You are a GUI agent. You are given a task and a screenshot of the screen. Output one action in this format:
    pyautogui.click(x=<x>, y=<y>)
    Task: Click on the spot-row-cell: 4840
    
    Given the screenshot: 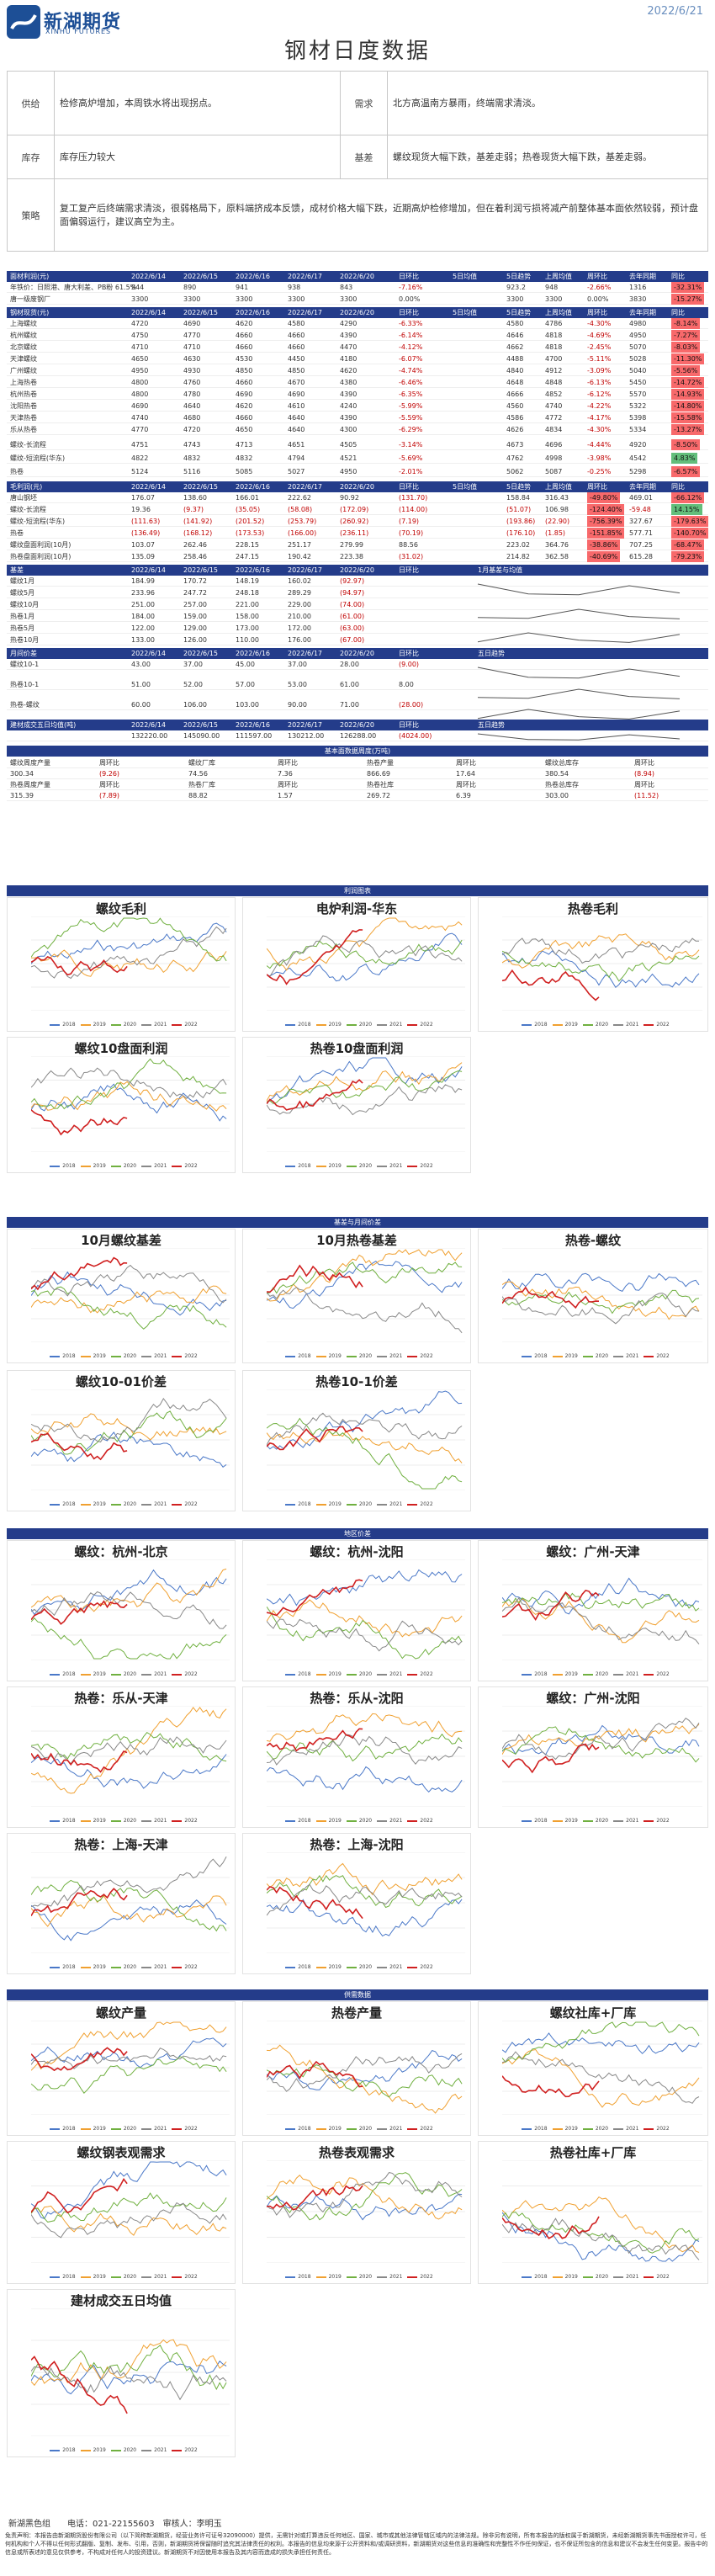 What is the action you would take?
    pyautogui.click(x=515, y=370)
    